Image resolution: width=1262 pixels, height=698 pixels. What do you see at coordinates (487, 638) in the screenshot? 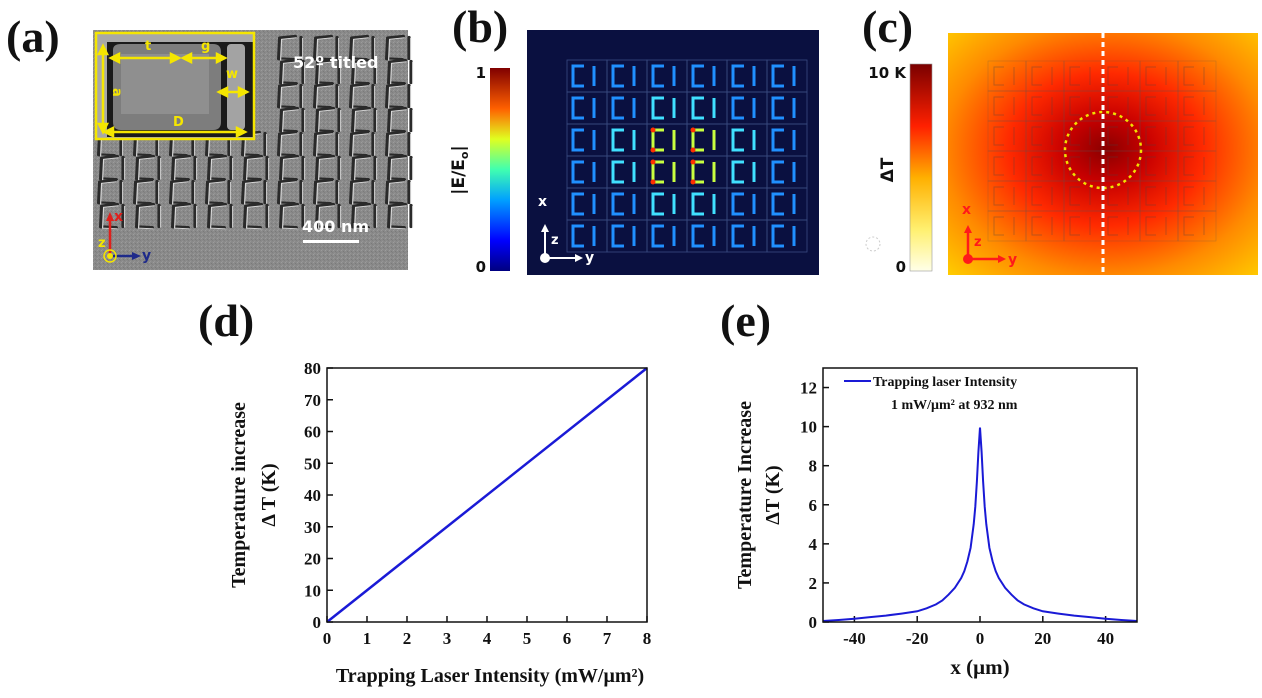
I see `x-tick-label: 4` at bounding box center [487, 638].